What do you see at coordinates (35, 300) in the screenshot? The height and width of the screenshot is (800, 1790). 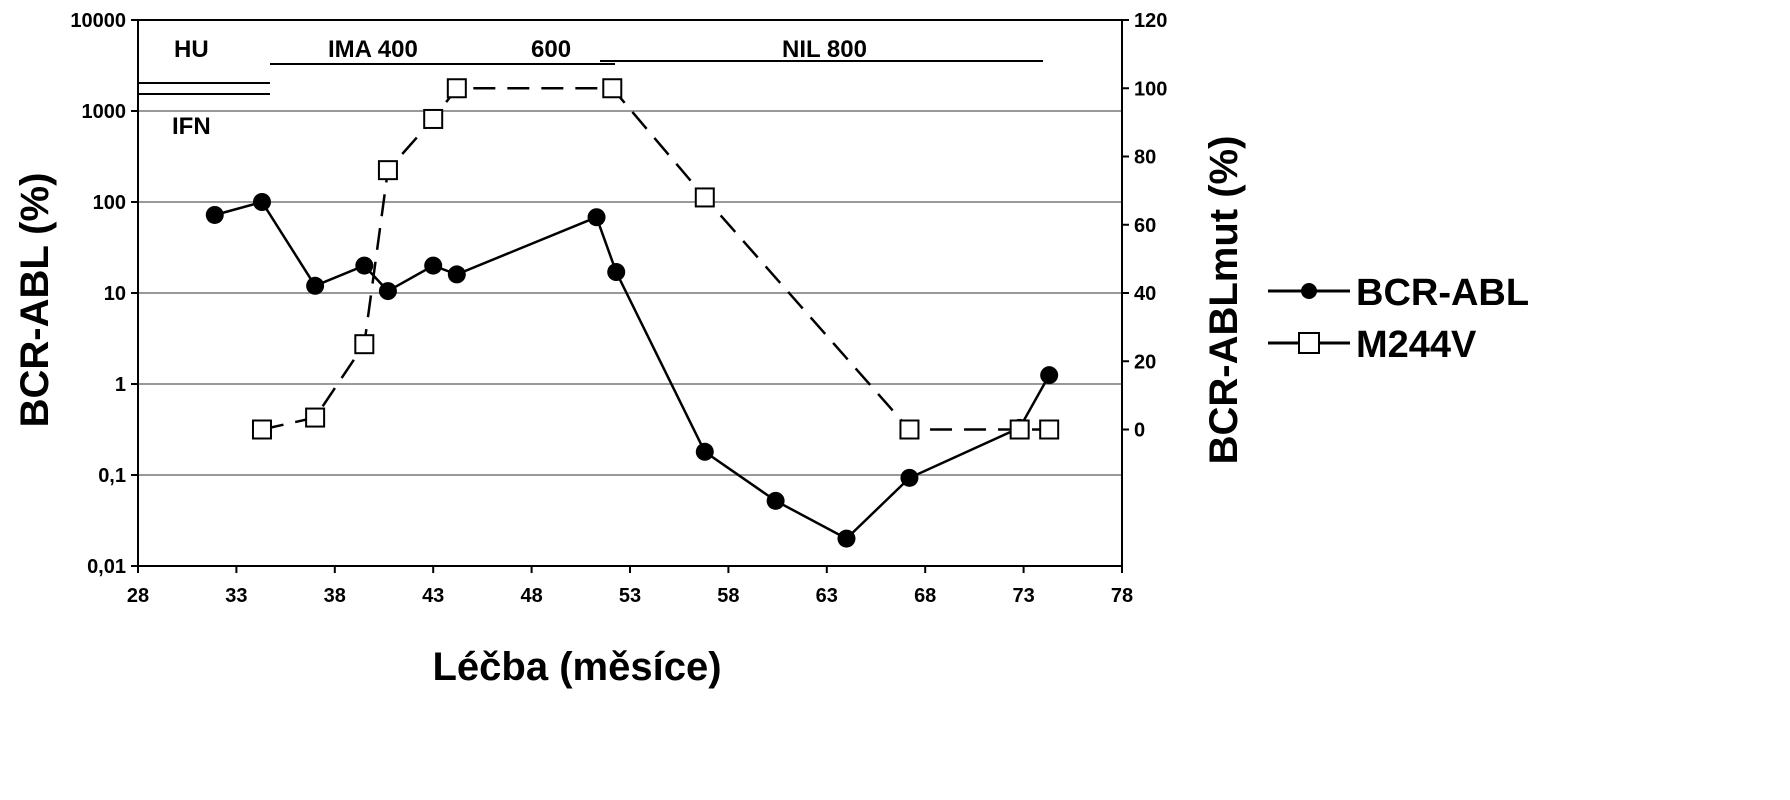 I see `y-axis-title: BCR-ABL (%)` at bounding box center [35, 300].